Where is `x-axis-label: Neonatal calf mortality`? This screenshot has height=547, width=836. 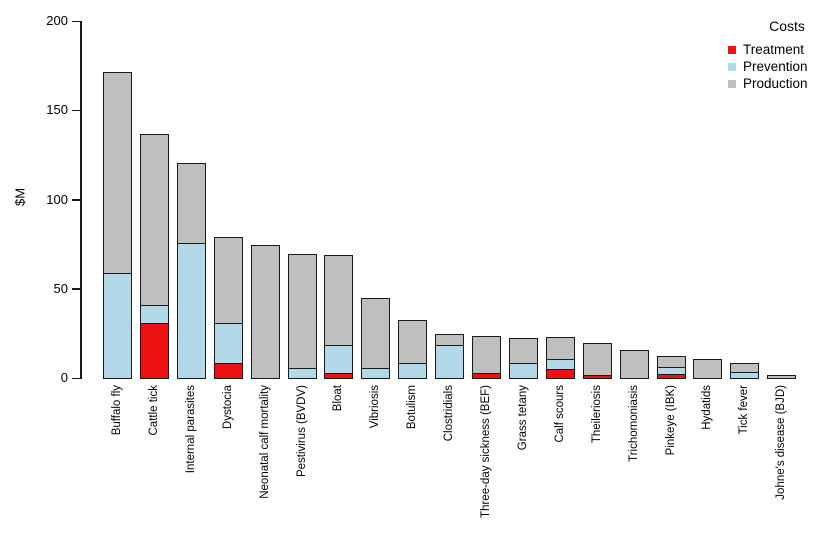
x-axis-label: Neonatal calf mortality is located at coordinates (264, 442).